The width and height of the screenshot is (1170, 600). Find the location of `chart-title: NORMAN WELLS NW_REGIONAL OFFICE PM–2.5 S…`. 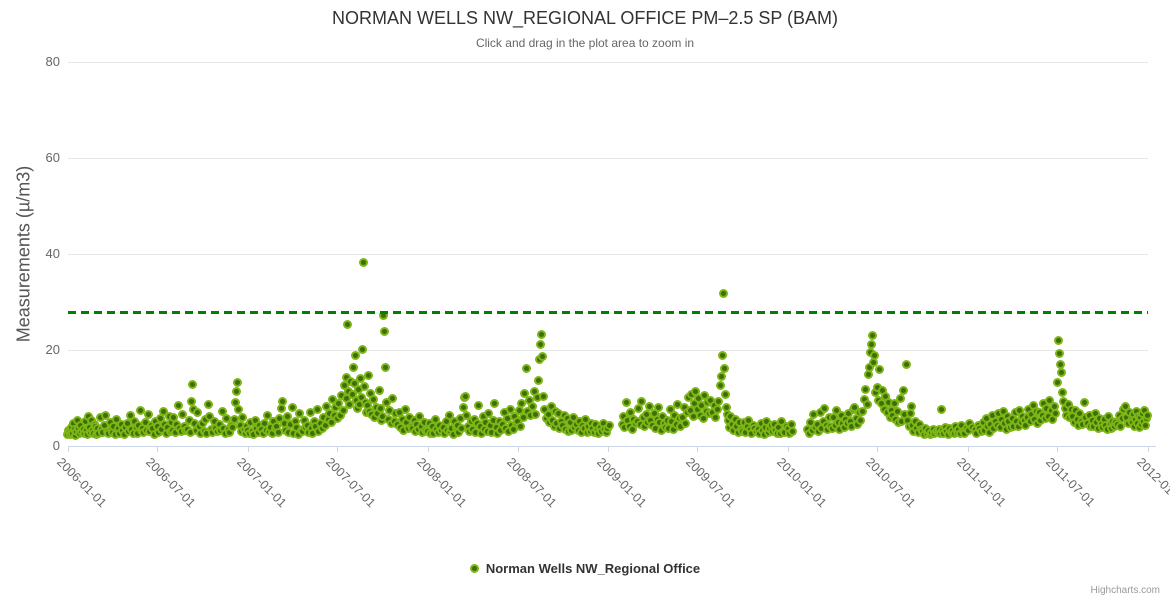

chart-title: NORMAN WELLS NW_REGIONAL OFFICE PM–2.5 S… is located at coordinates (585, 18).